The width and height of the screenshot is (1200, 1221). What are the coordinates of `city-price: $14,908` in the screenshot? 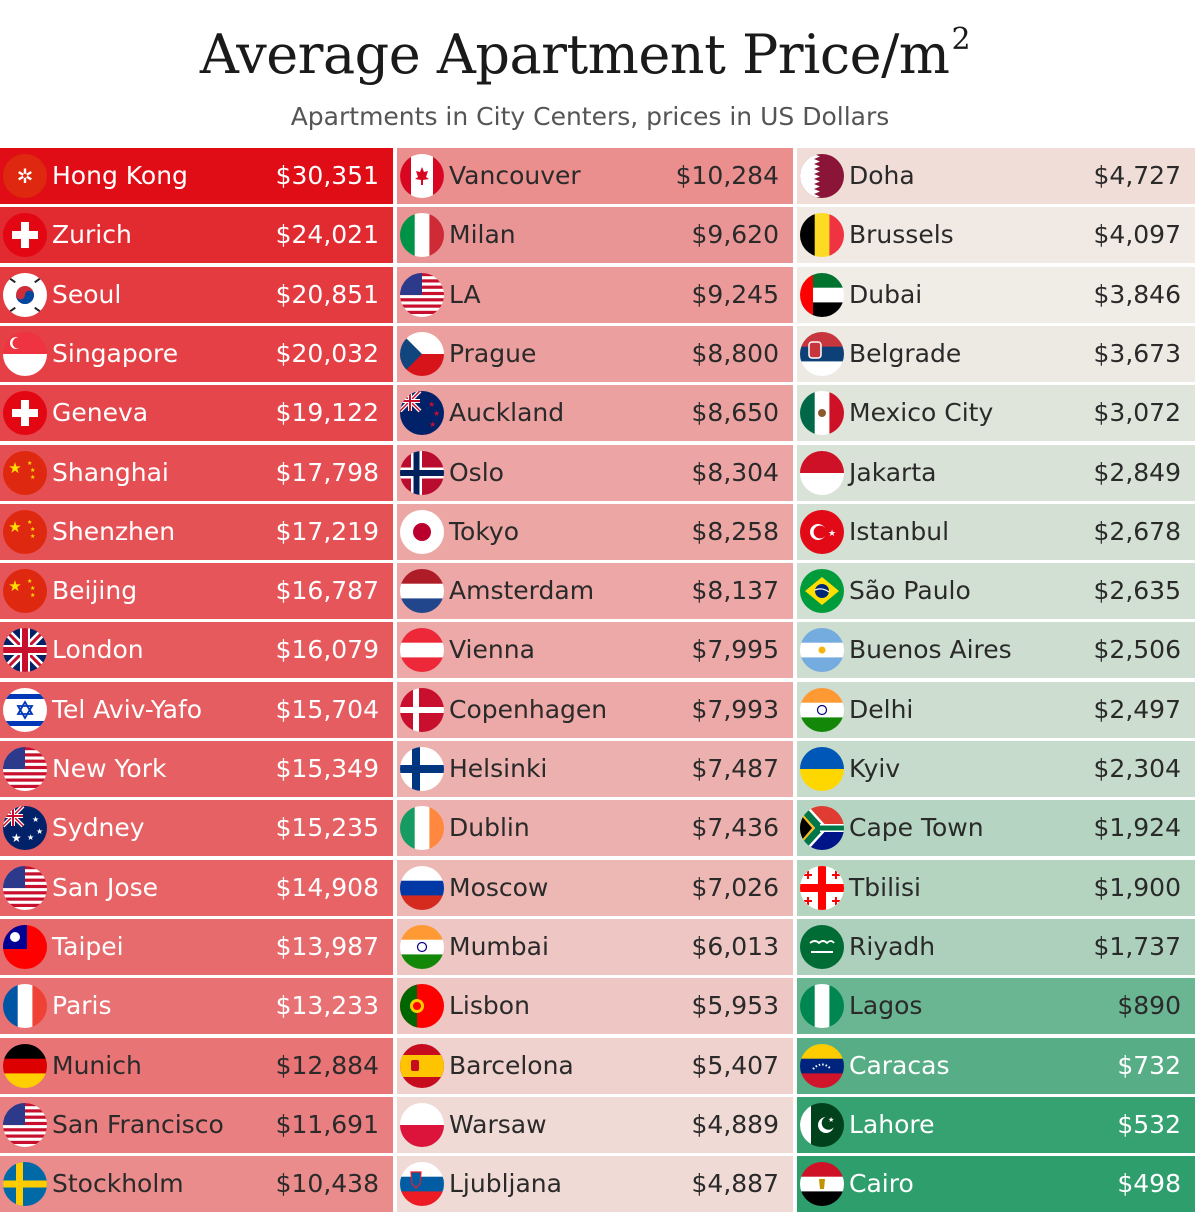 It's located at (327, 887).